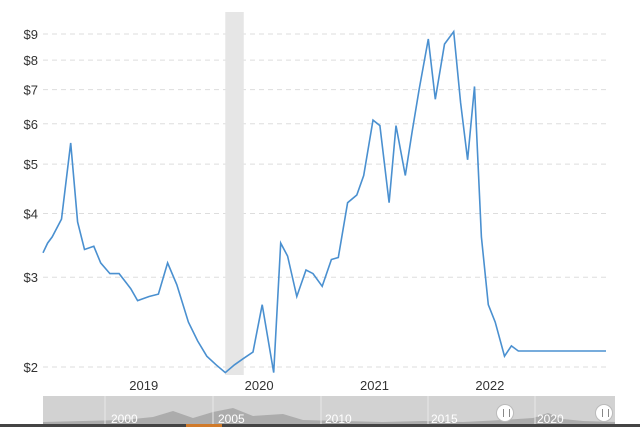 The height and width of the screenshot is (427, 640). Describe the element at coordinates (31, 60) in the screenshot. I see `y-tick-label: $8` at that location.